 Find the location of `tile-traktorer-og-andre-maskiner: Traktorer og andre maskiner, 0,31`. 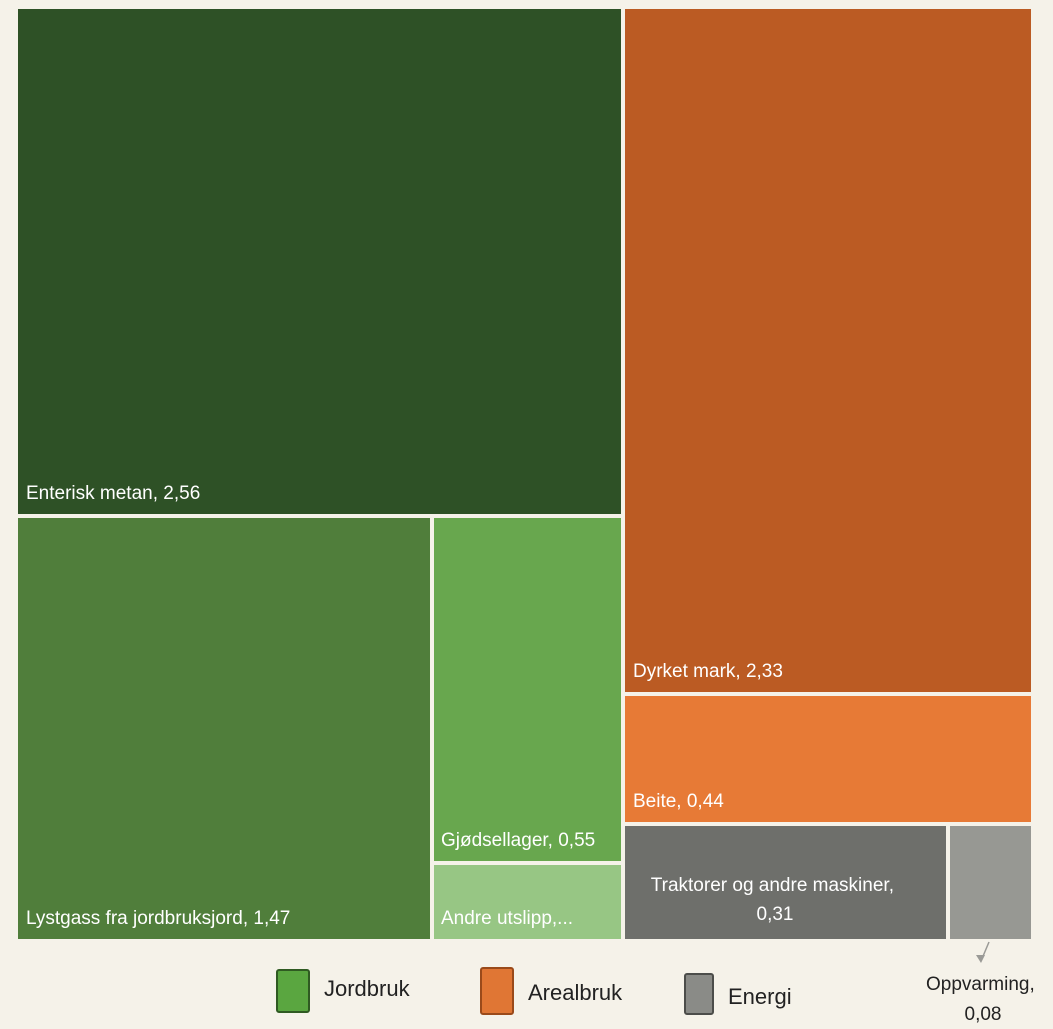

tile-traktorer-og-andre-maskiner: Traktorer og andre maskiner, 0,31 is located at coordinates (785, 882).